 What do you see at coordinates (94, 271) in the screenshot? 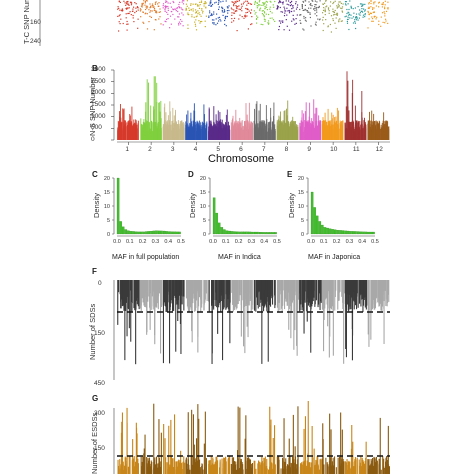
I see `panel-f-letter: F` at bounding box center [94, 271].